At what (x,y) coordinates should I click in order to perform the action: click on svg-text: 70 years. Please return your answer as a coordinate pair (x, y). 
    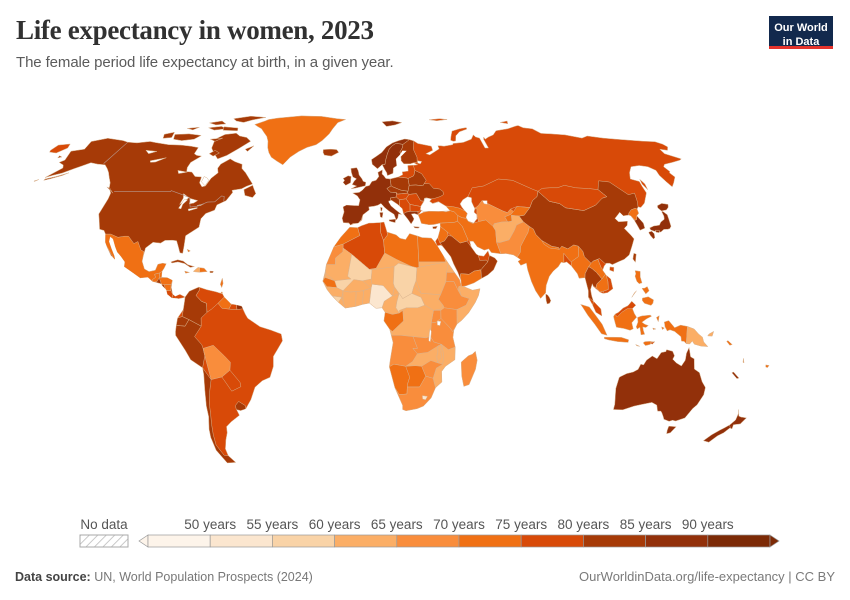
    Looking at the image, I should click on (459, 524).